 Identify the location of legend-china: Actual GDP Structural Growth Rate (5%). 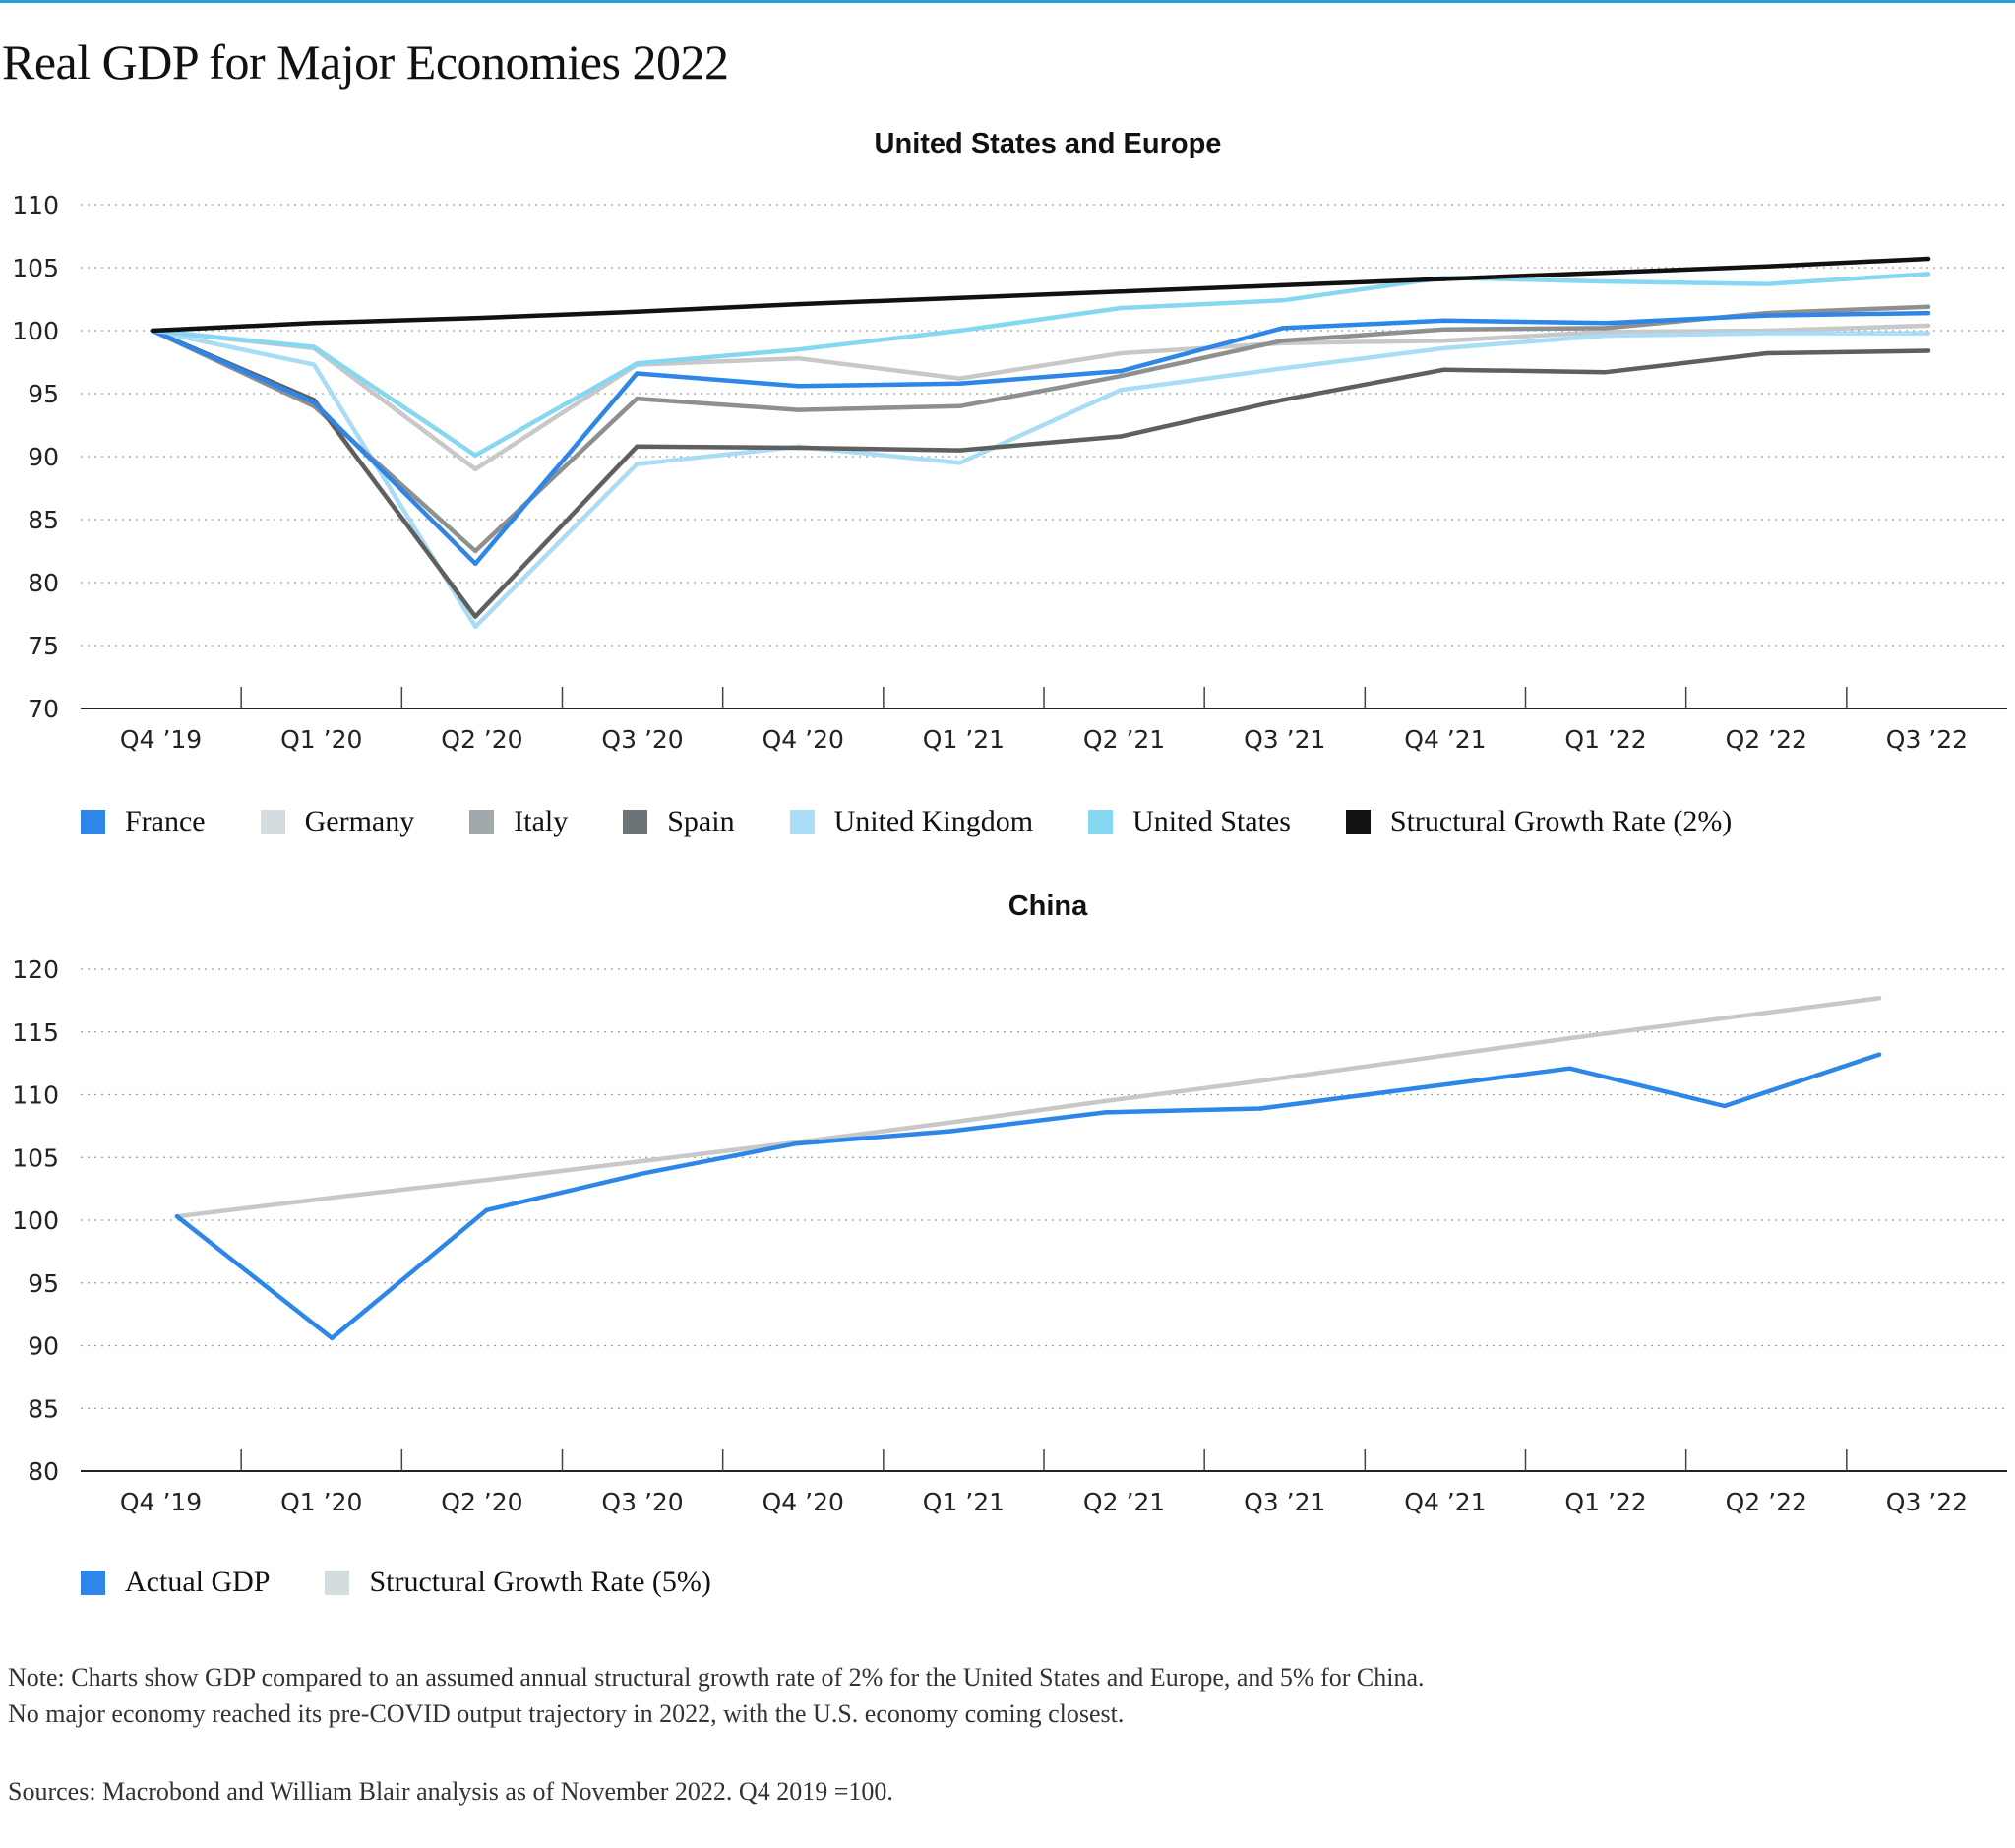
(423, 1582).